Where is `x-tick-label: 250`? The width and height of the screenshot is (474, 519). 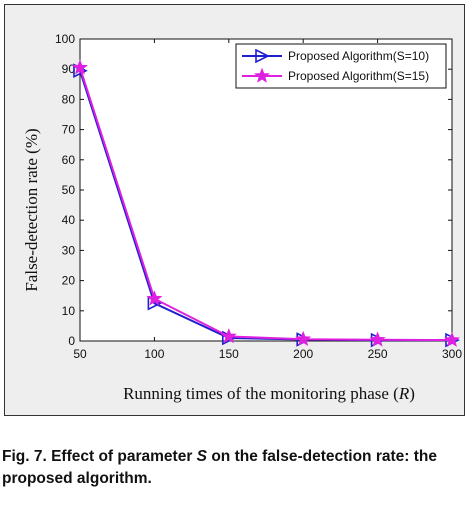 x-tick-label: 250 is located at coordinates (378, 354).